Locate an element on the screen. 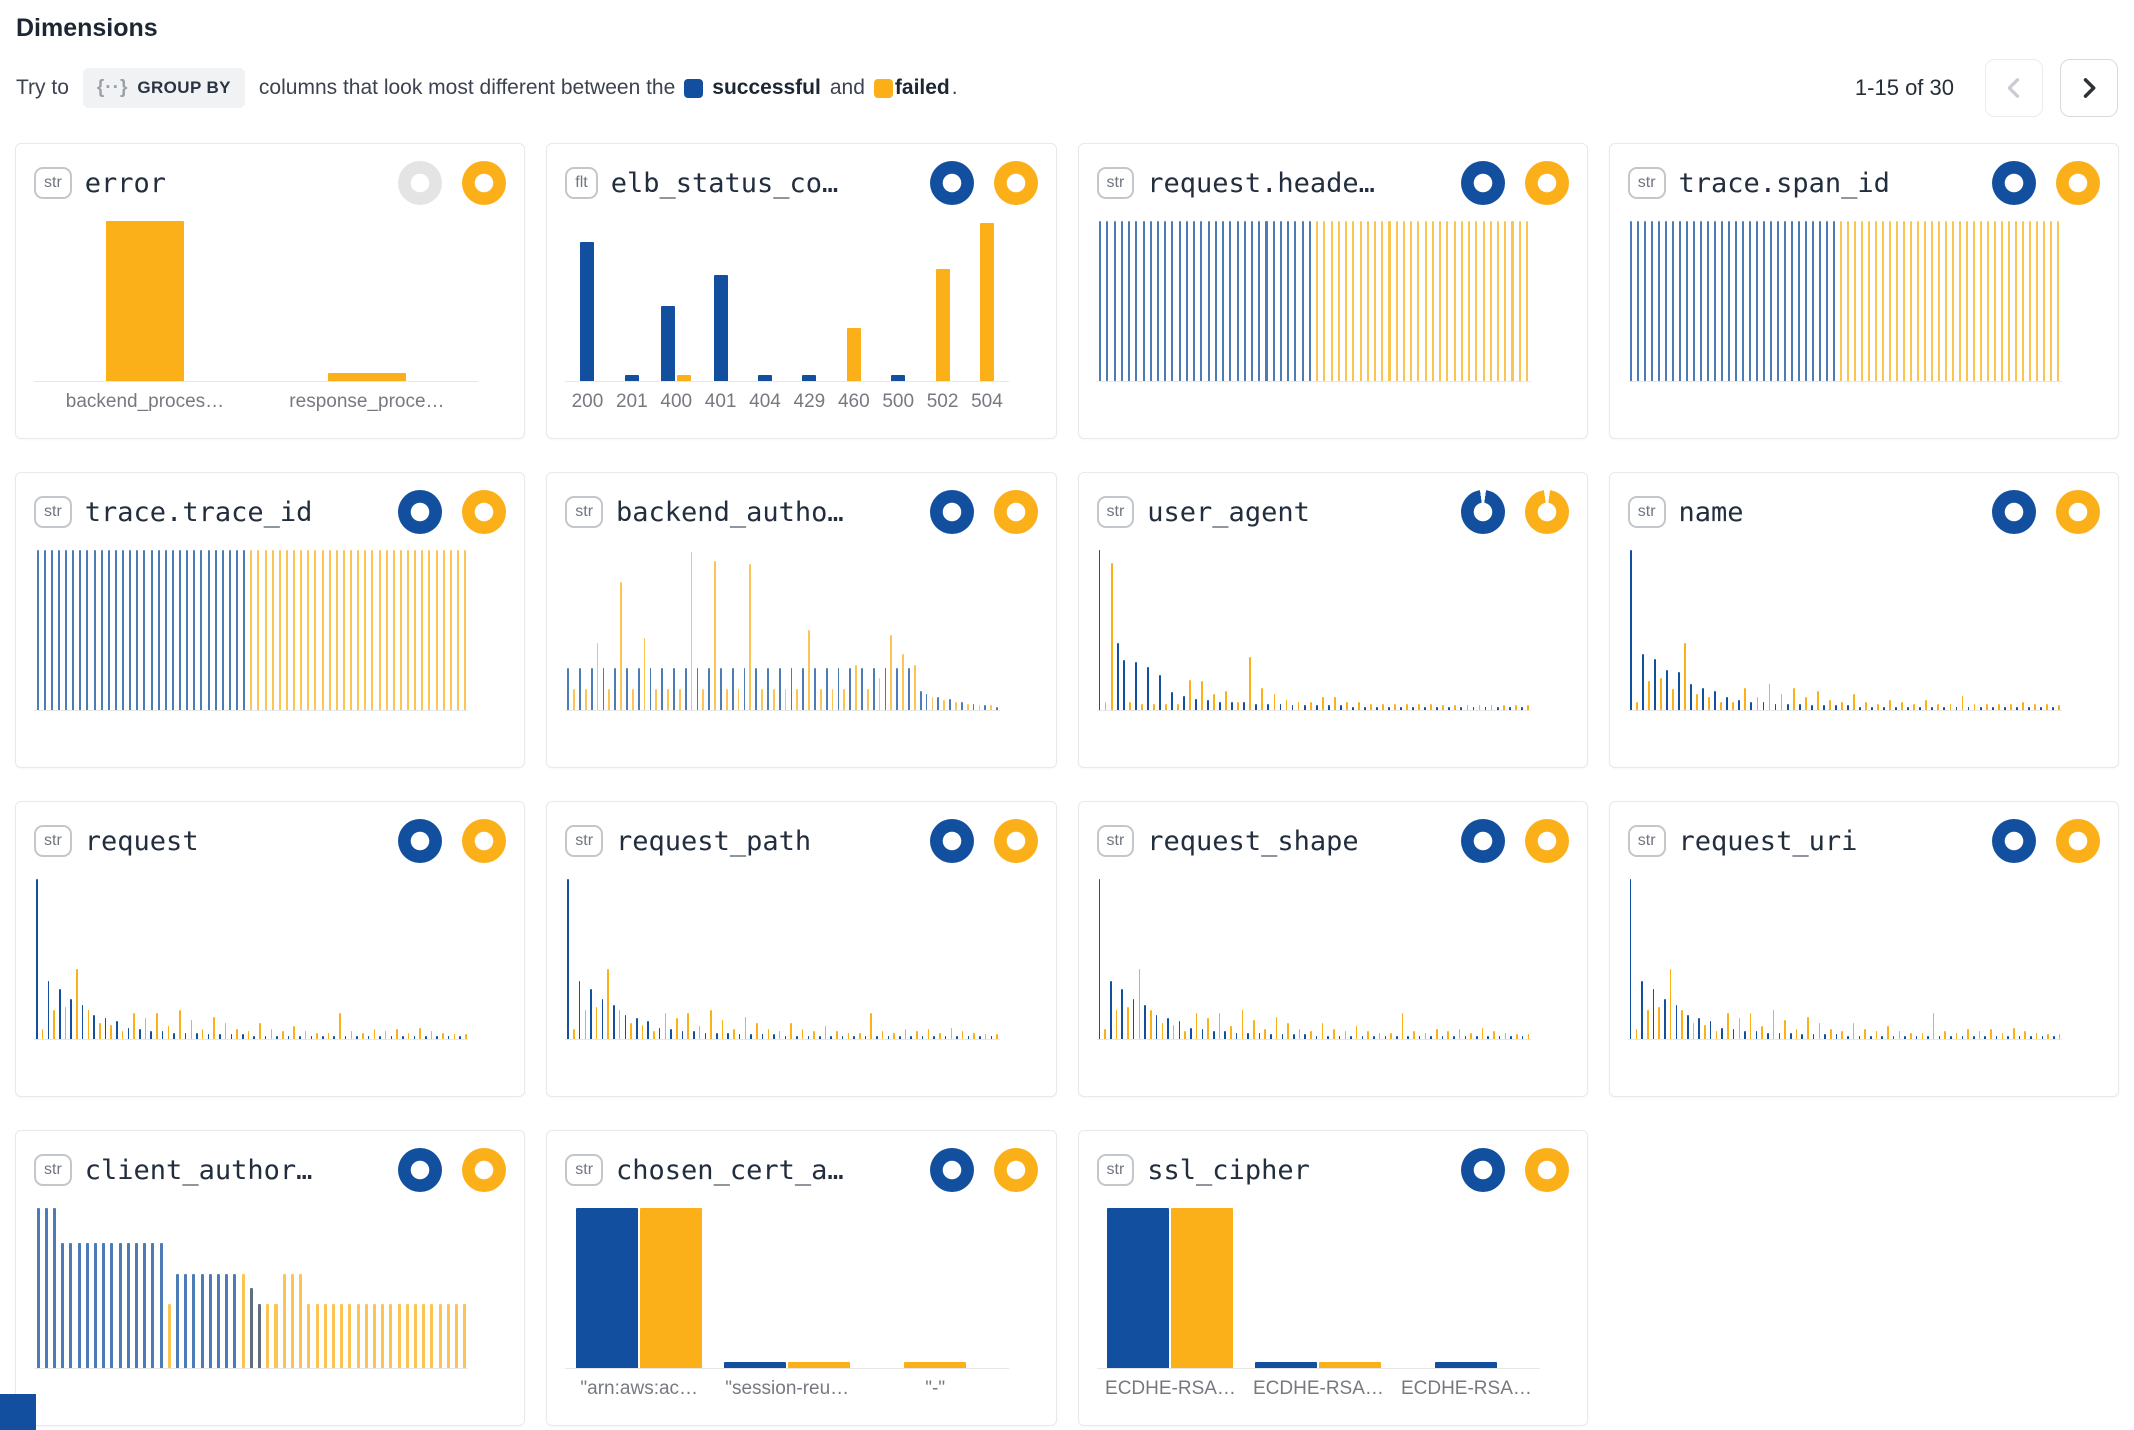  dimension-card: str user_agent is located at coordinates (1332, 620).